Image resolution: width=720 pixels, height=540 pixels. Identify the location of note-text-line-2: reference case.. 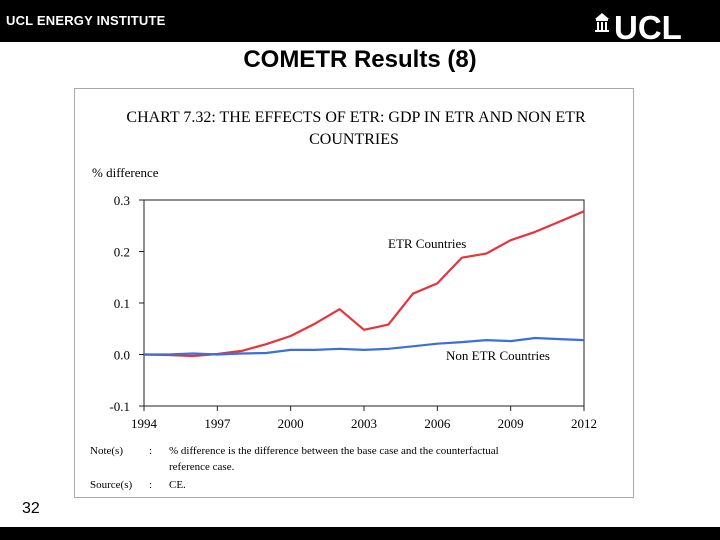
(202, 467).